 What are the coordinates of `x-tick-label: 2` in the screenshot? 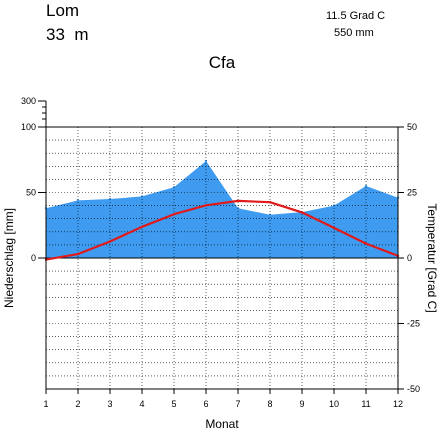 It's located at (77, 404).